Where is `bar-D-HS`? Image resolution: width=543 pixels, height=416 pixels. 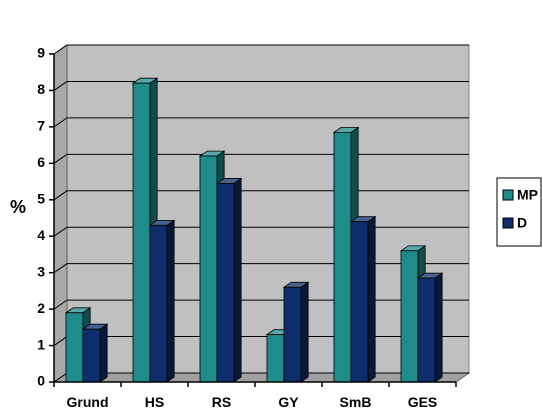 bar-D-HS is located at coordinates (162, 301).